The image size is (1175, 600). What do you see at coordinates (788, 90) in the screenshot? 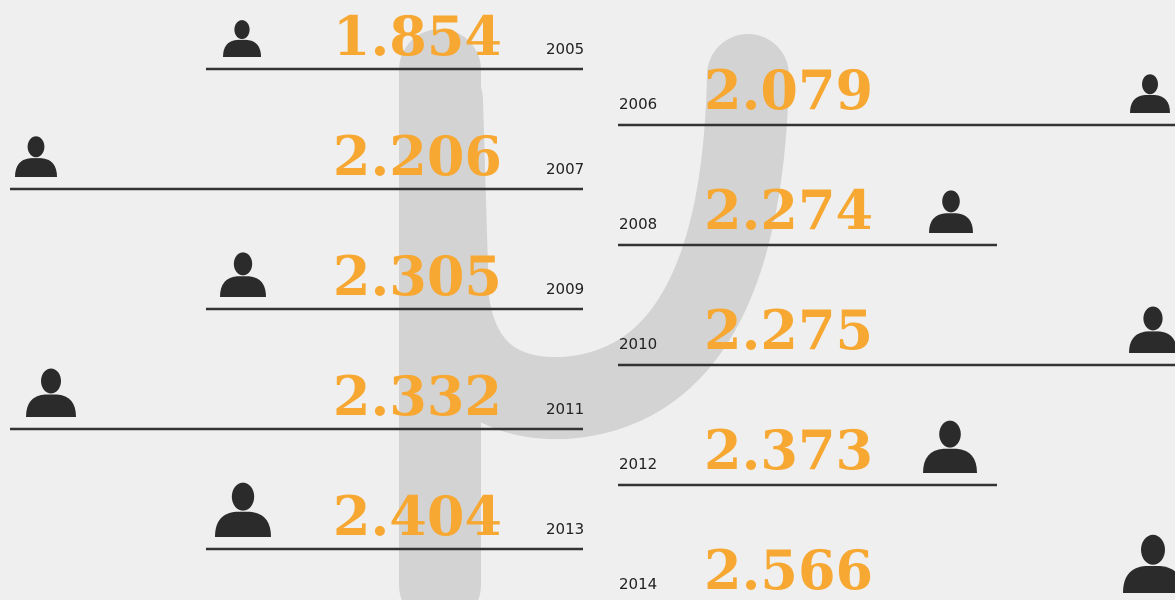
I see `value: 2.079` at bounding box center [788, 90].